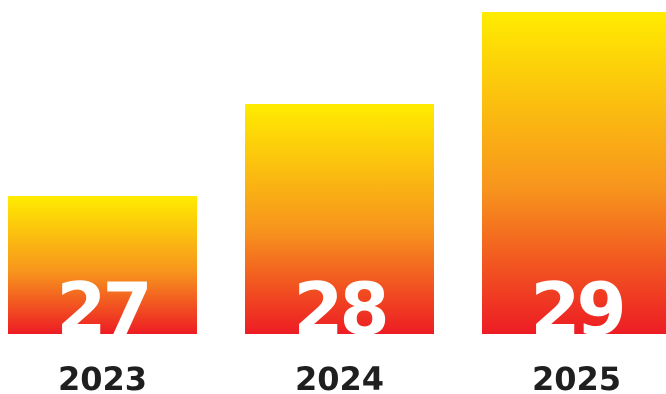 The image size is (666, 394). I want to click on bar-value-label-2024: 28, so click(339, 309).